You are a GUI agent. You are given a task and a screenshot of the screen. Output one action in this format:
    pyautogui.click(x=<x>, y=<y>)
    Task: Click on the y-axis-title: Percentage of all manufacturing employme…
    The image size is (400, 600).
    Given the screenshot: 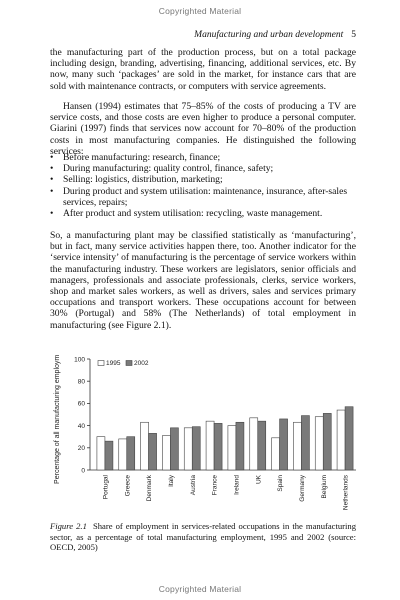 What is the action you would take?
    pyautogui.click(x=57, y=419)
    